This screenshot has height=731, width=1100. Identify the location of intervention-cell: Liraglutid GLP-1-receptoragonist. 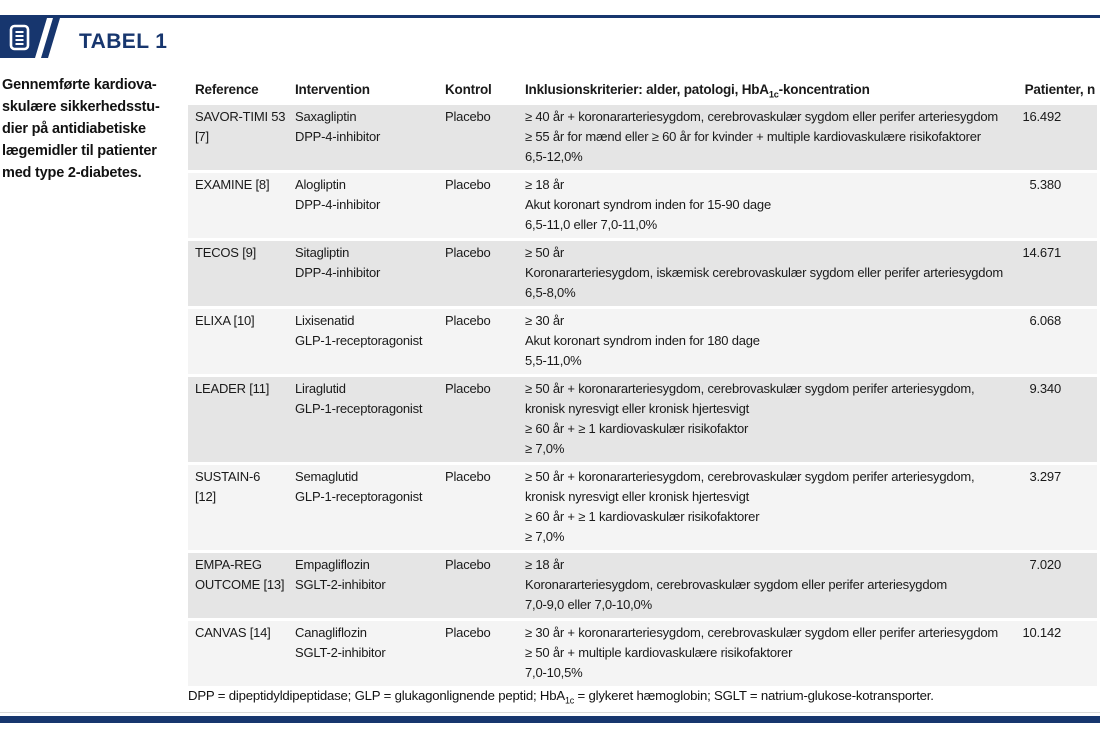
(363, 419).